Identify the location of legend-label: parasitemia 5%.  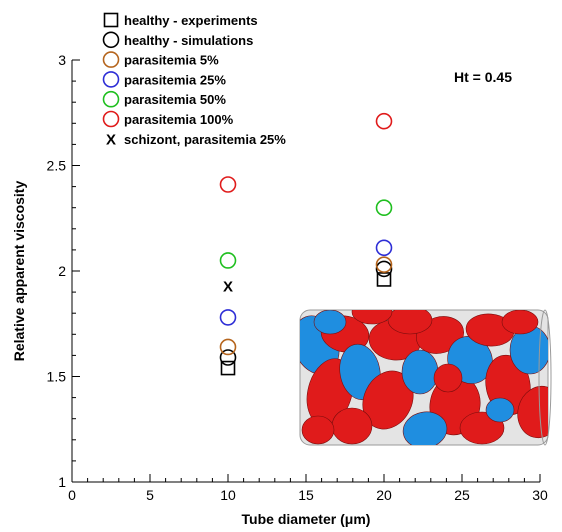
(171, 60).